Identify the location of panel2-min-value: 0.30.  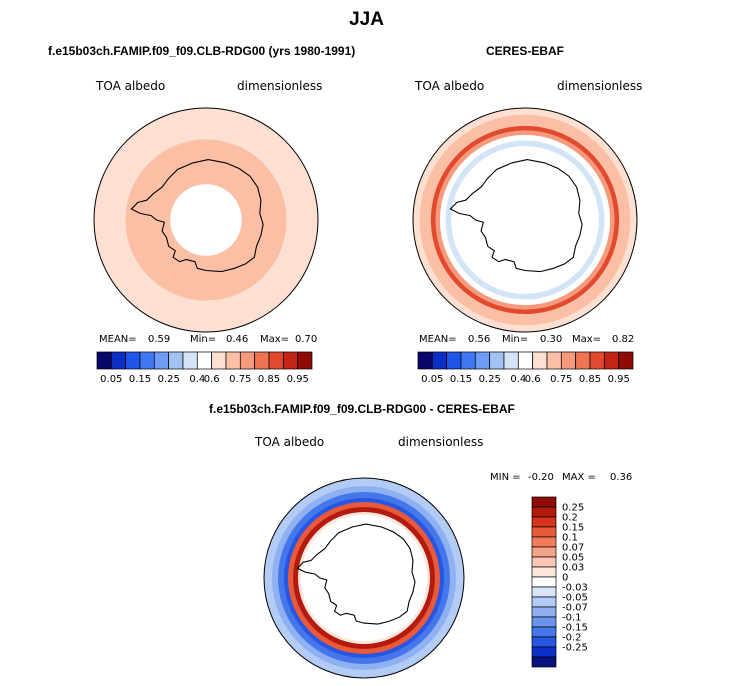
(551, 339).